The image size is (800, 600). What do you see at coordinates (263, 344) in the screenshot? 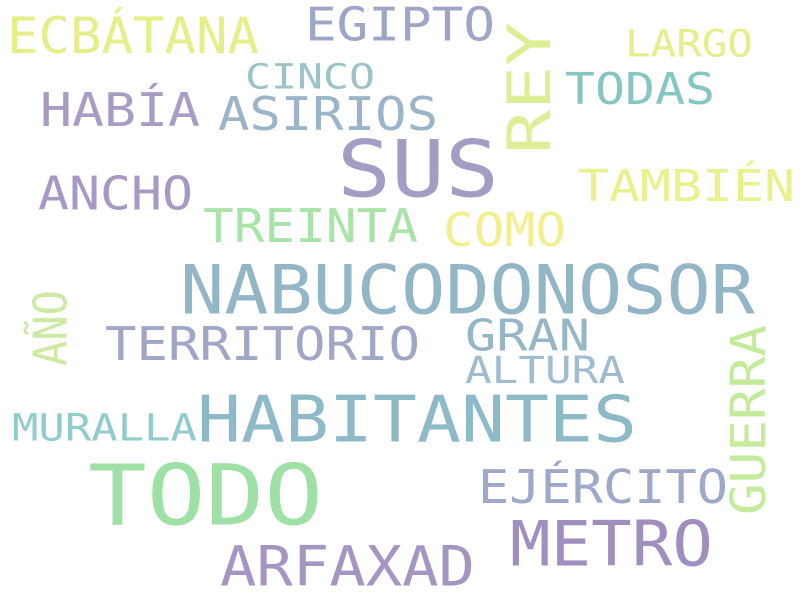
I see `word-territorio: TERRITORIO` at bounding box center [263, 344].